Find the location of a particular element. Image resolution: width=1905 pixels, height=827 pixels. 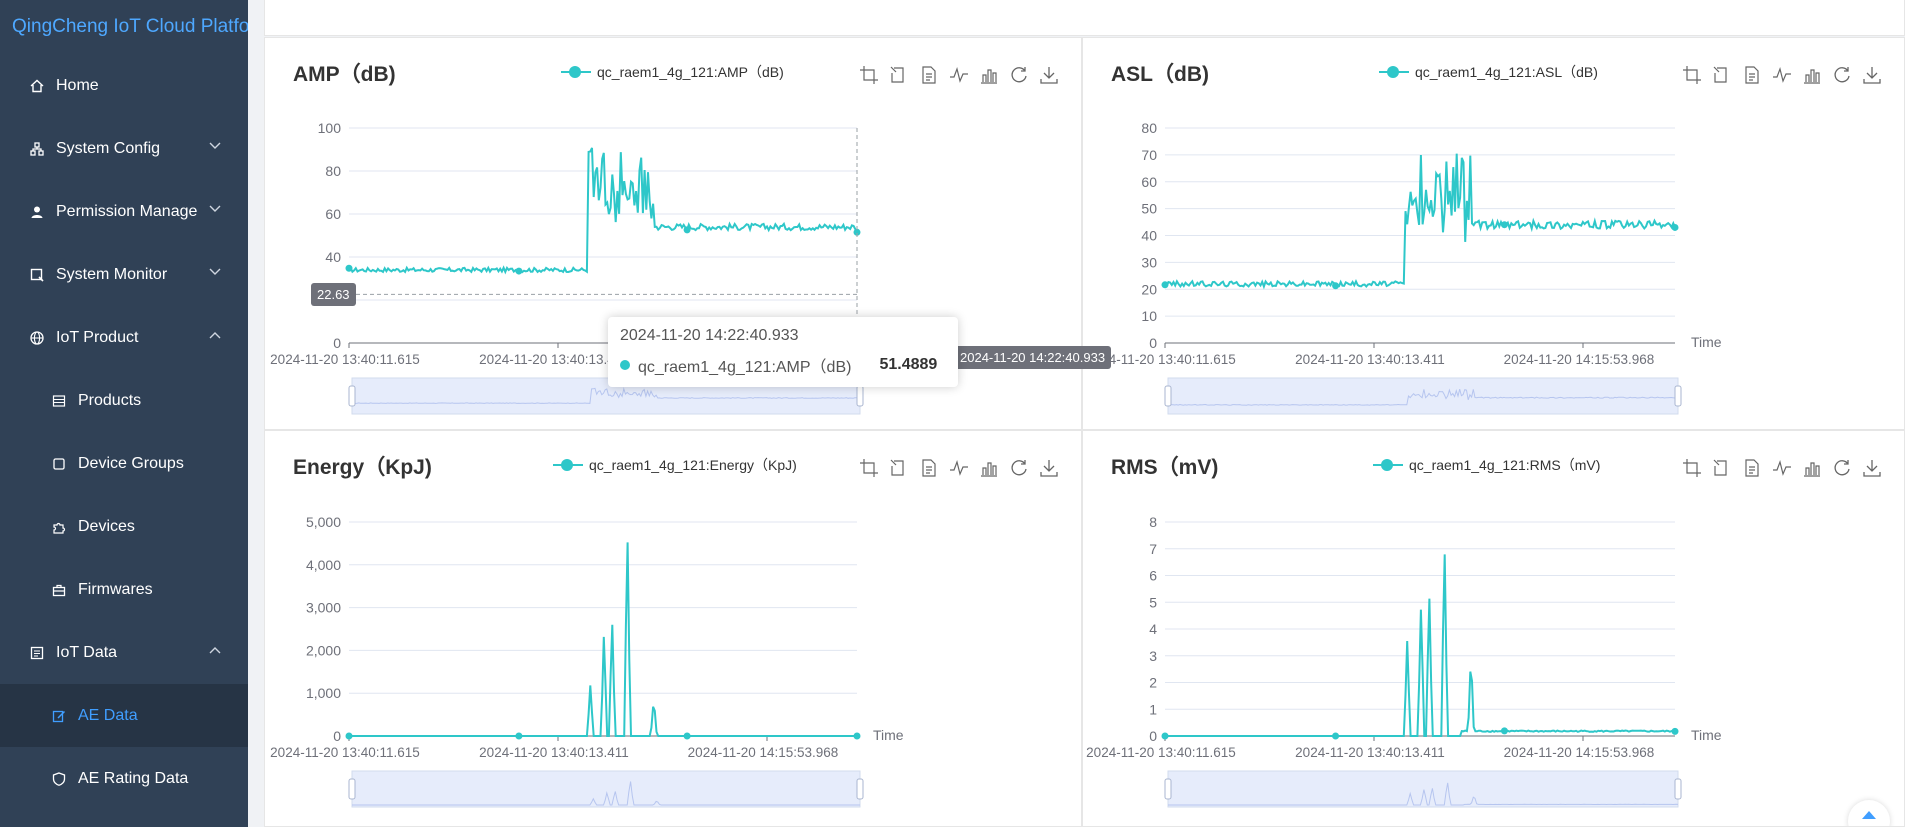

sidebar-item-label: IoT Data is located at coordinates (87, 652).